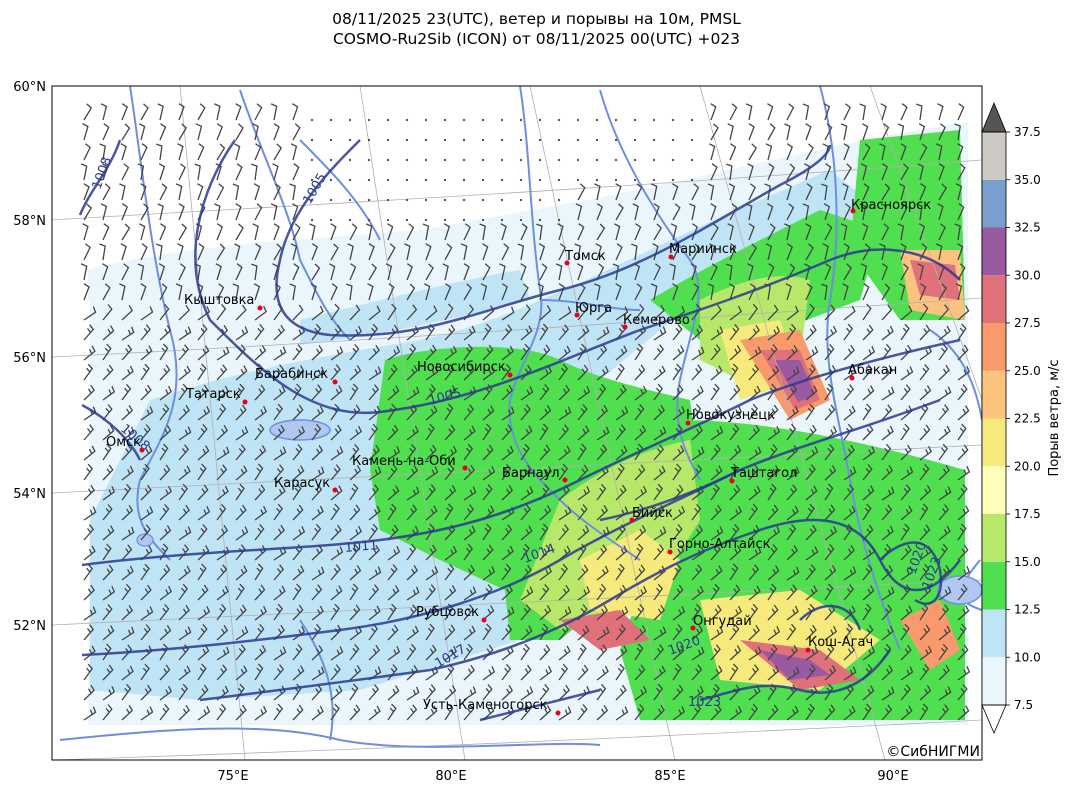 This screenshot has height=791, width=1073. I want to click on city-label-kamen-na-obi: Камень-на-Оби, so click(404, 461).